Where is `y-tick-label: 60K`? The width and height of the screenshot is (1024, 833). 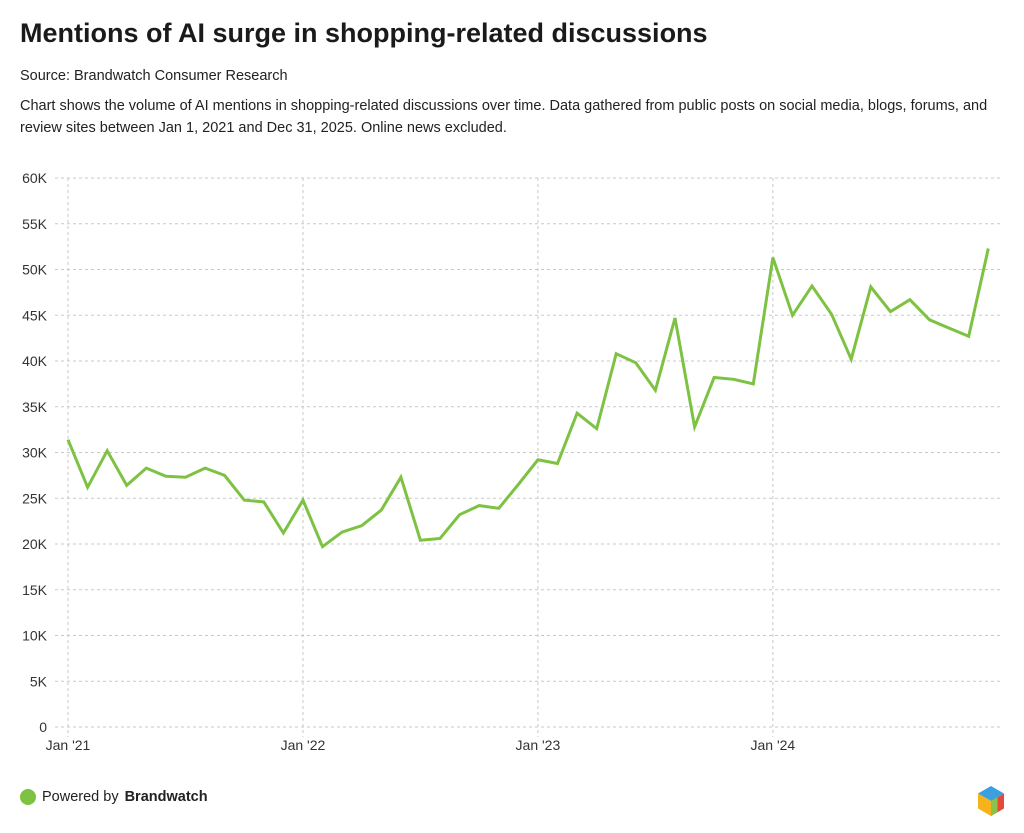
y-tick-label: 60K is located at coordinates (35, 178).